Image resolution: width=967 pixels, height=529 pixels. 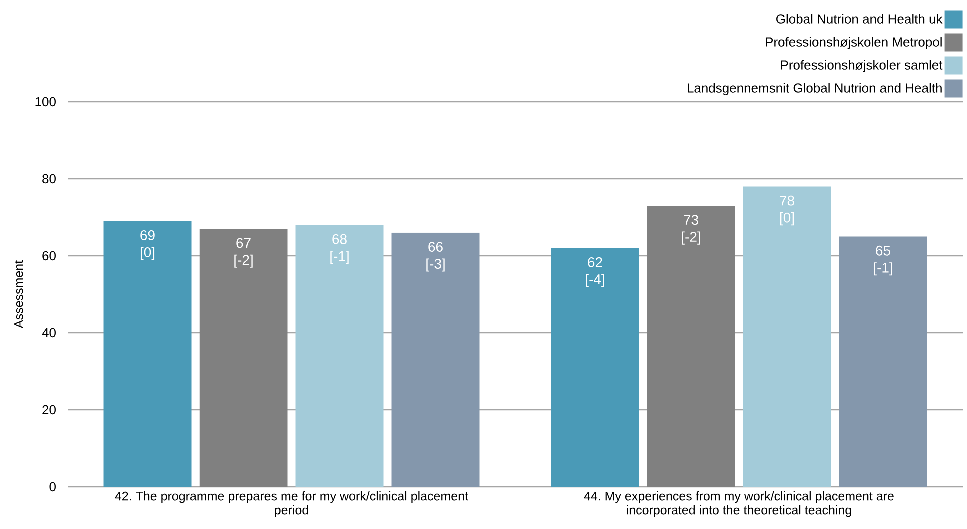 What do you see at coordinates (243, 253) in the screenshot?
I see `data-label: 67 [-2]` at bounding box center [243, 253].